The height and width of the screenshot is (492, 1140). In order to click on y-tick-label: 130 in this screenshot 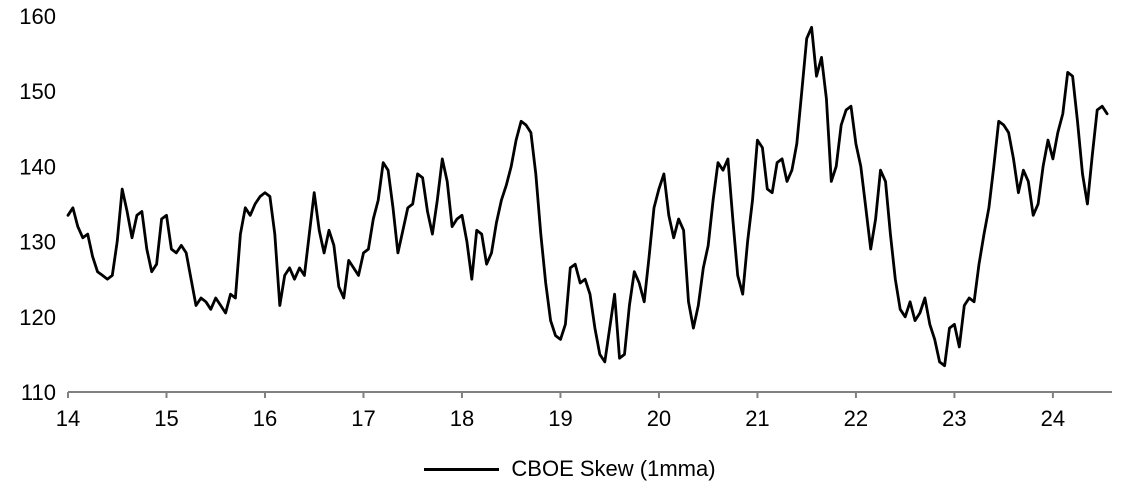, I will do `click(37, 242)`.